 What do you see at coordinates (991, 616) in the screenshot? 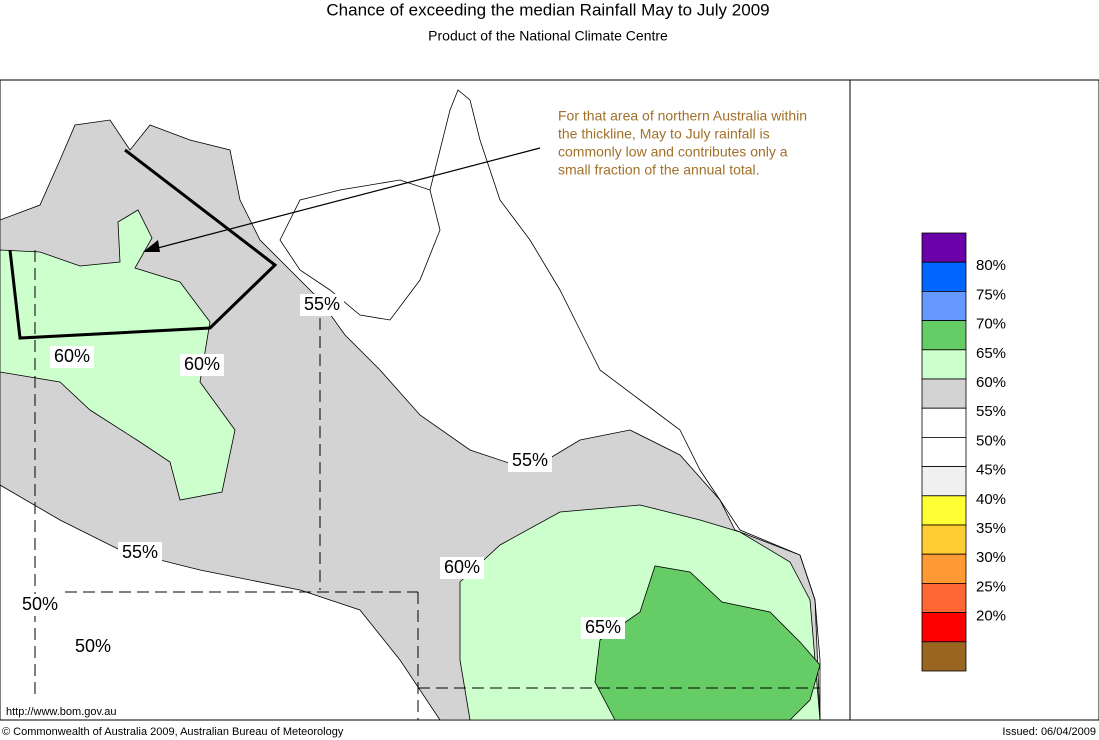
I see `legend-label: 20%` at bounding box center [991, 616].